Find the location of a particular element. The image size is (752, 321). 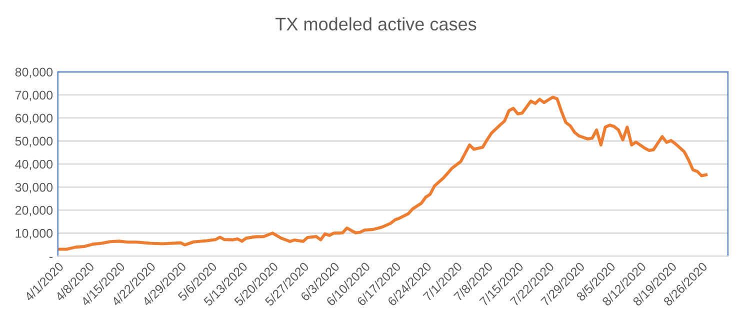

y-tick-label: 40,000 is located at coordinates (34, 165).